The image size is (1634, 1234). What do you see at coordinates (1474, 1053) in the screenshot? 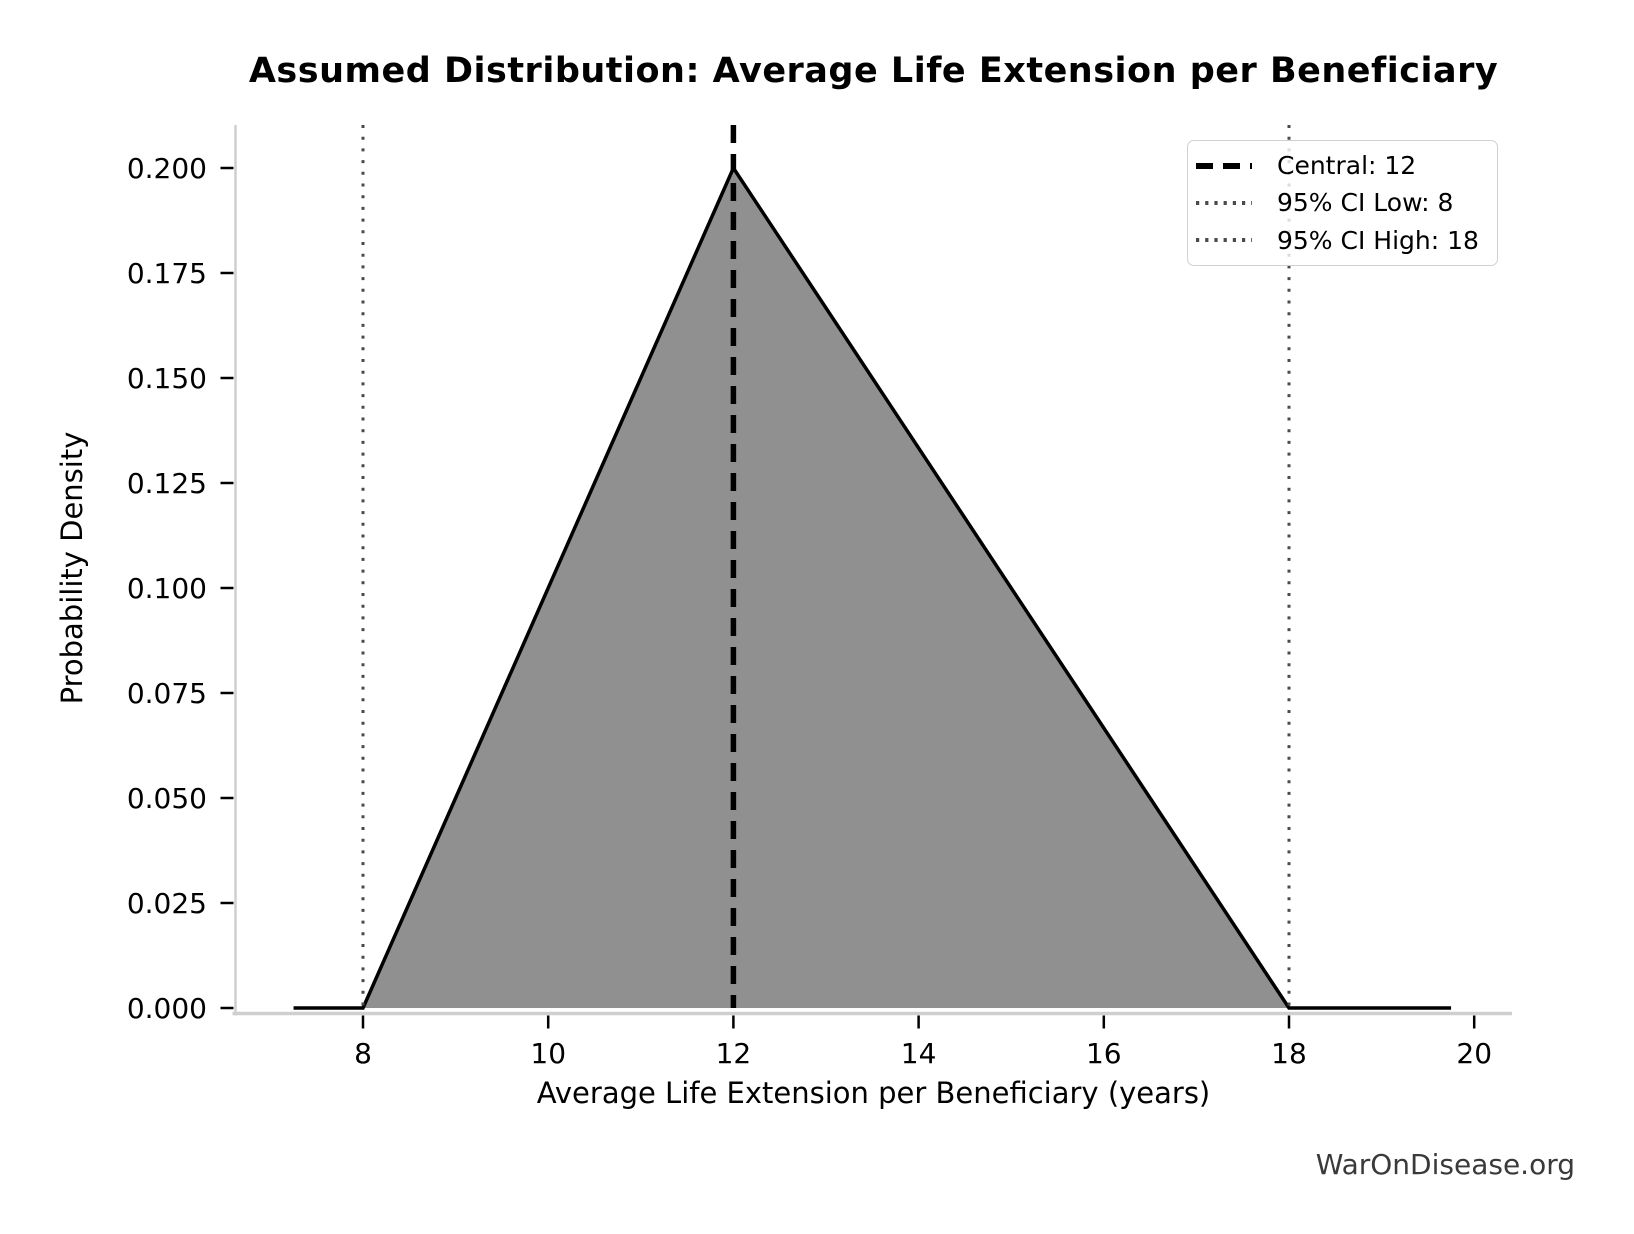
I see `x-tick-label: 20` at bounding box center [1474, 1053].